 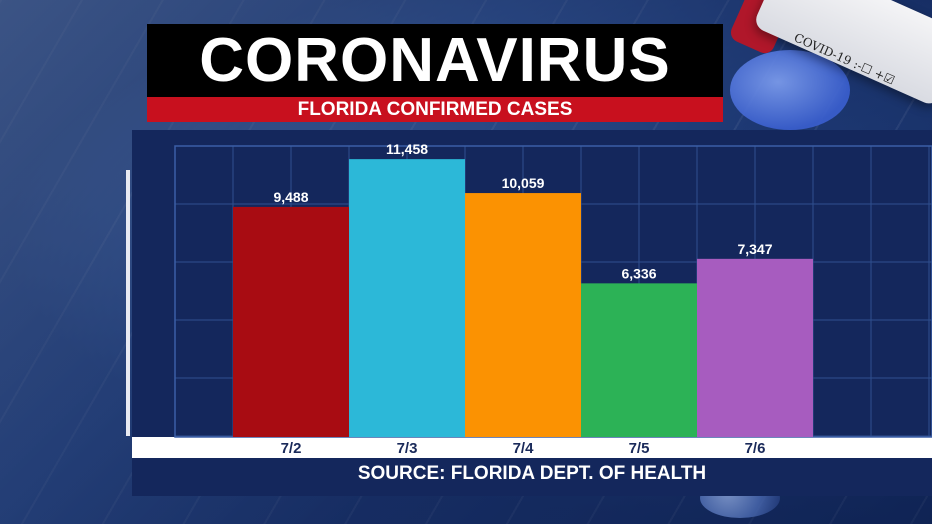 I want to click on subtitle-banner: FLORIDA CONFIRMED CASES, so click(x=435, y=109).